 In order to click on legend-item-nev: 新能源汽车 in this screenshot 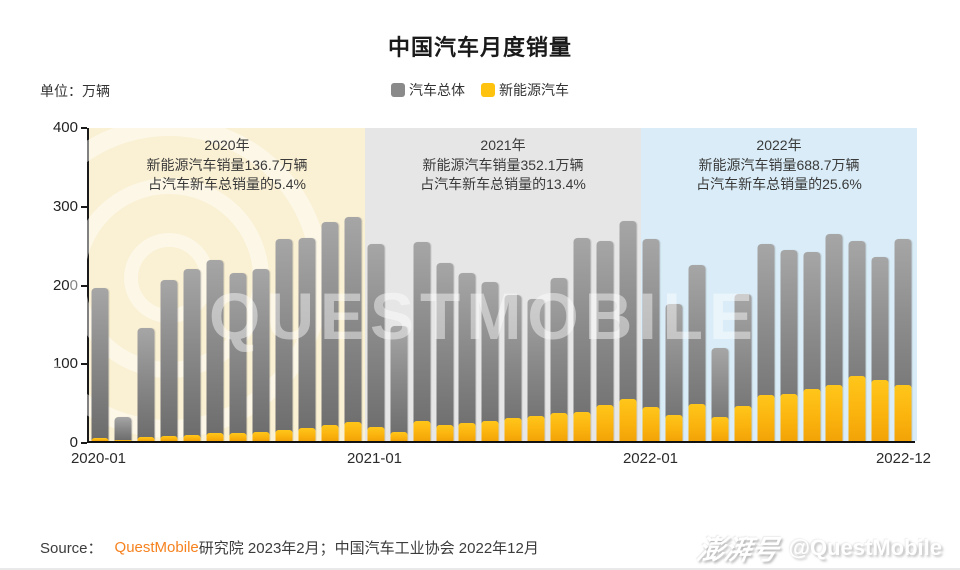, I will do `click(525, 90)`.